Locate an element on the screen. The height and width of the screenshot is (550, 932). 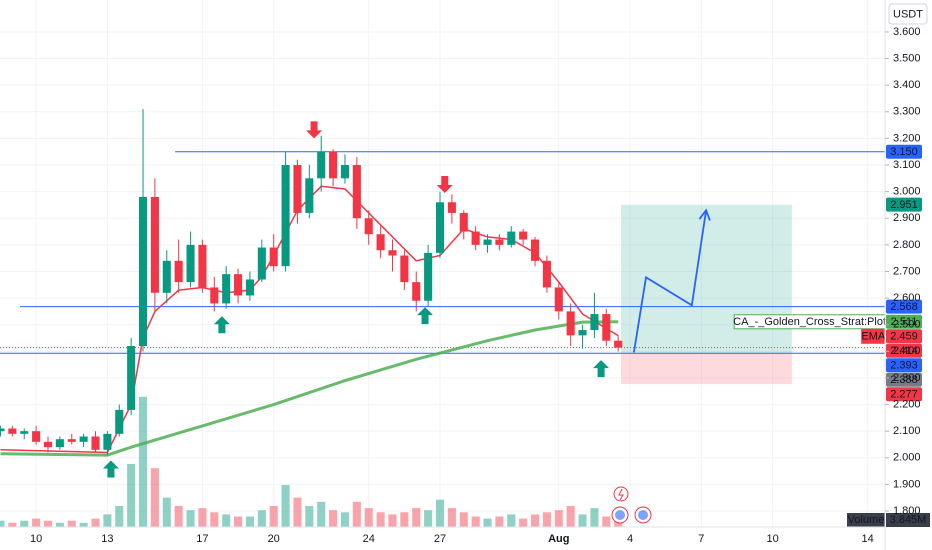
event-icons is located at coordinates (631, 505).